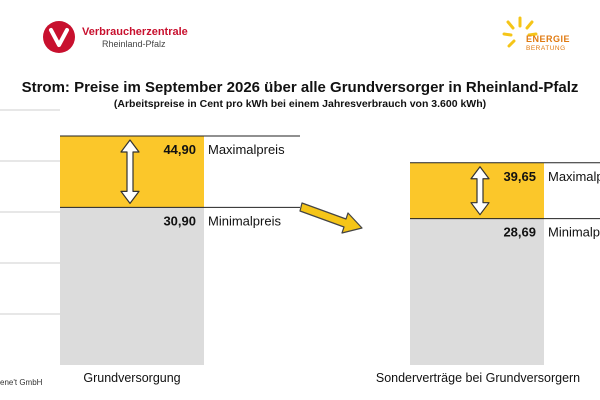 This screenshot has width=600, height=400. What do you see at coordinates (135, 32) in the screenshot?
I see `org-name: Verbraucherzentrale` at bounding box center [135, 32].